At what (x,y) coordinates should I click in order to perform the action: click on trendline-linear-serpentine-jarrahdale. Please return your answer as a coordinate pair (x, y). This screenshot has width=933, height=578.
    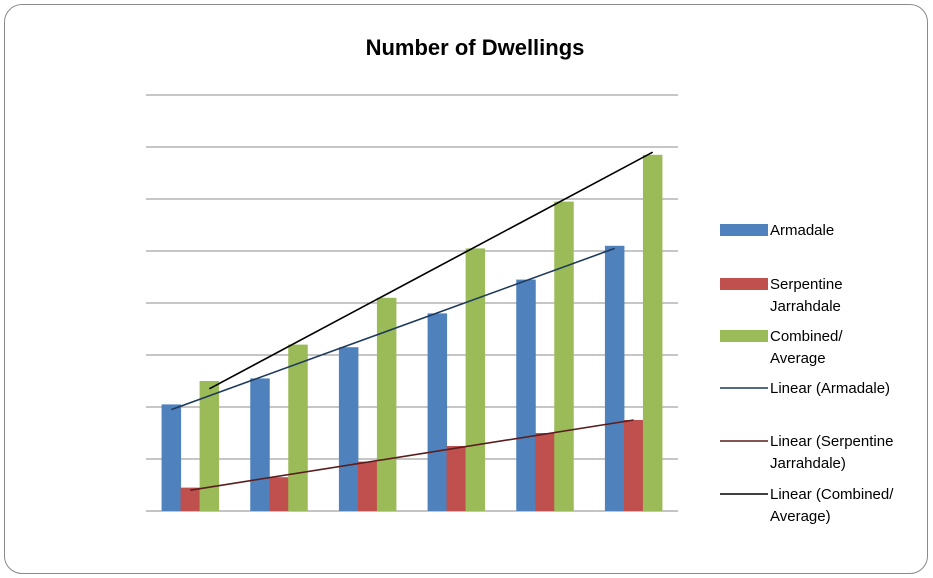
    Looking at the image, I should click on (412, 455).